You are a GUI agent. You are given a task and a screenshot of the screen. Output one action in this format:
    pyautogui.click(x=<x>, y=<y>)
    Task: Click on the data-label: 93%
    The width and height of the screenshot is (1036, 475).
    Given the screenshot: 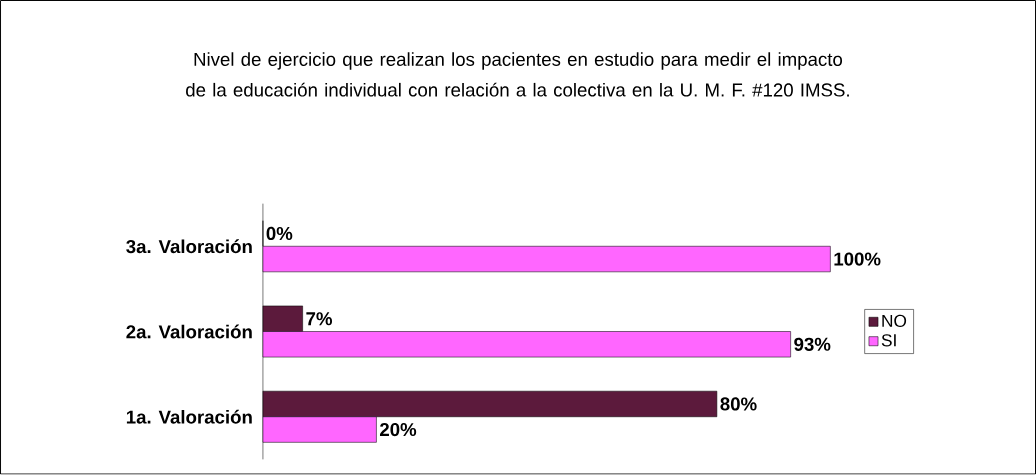 What is the action you would take?
    pyautogui.click(x=812, y=344)
    